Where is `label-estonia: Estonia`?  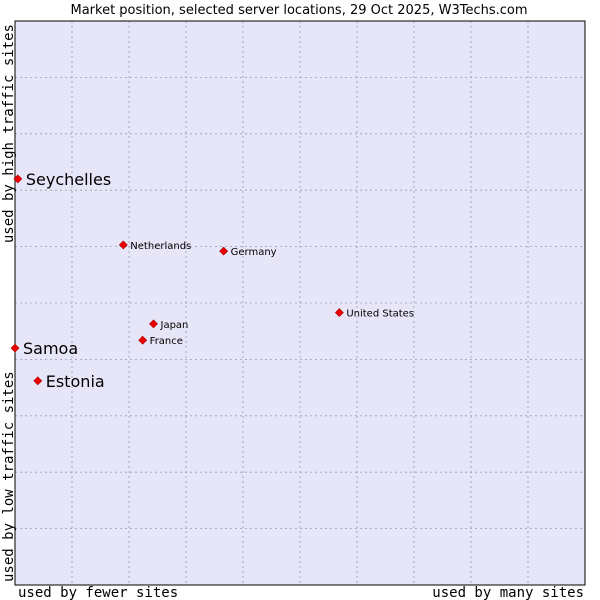 label-estonia: Estonia is located at coordinates (75, 381).